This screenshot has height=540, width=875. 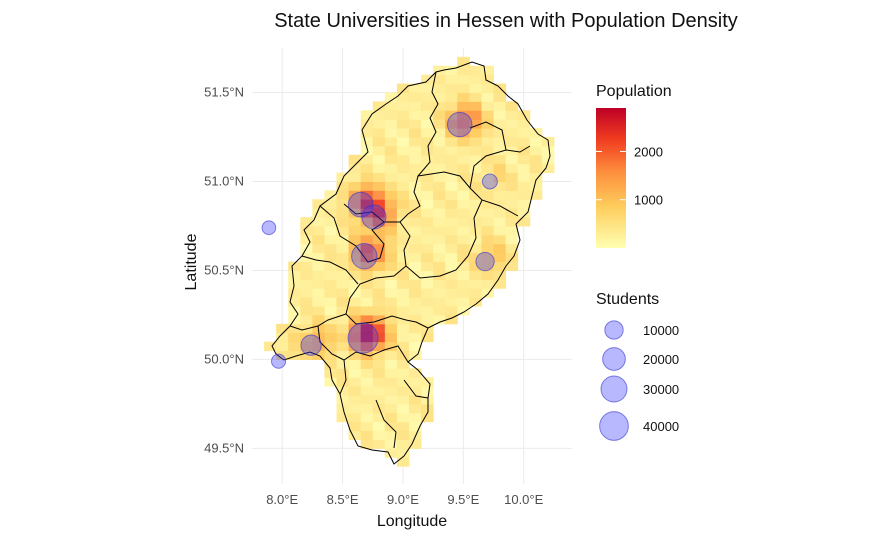 What do you see at coordinates (524, 499) in the screenshot?
I see `x-tick-label: 10.0°E` at bounding box center [524, 499].